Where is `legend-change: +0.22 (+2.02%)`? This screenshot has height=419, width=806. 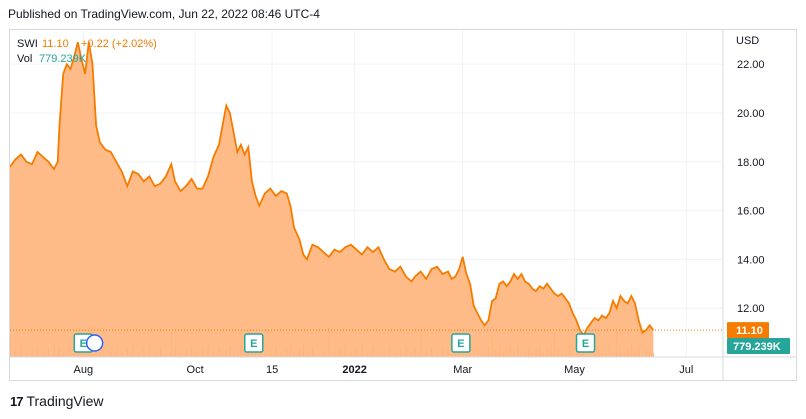
legend-change: +0.22 (+2.02%) is located at coordinates (119, 44).